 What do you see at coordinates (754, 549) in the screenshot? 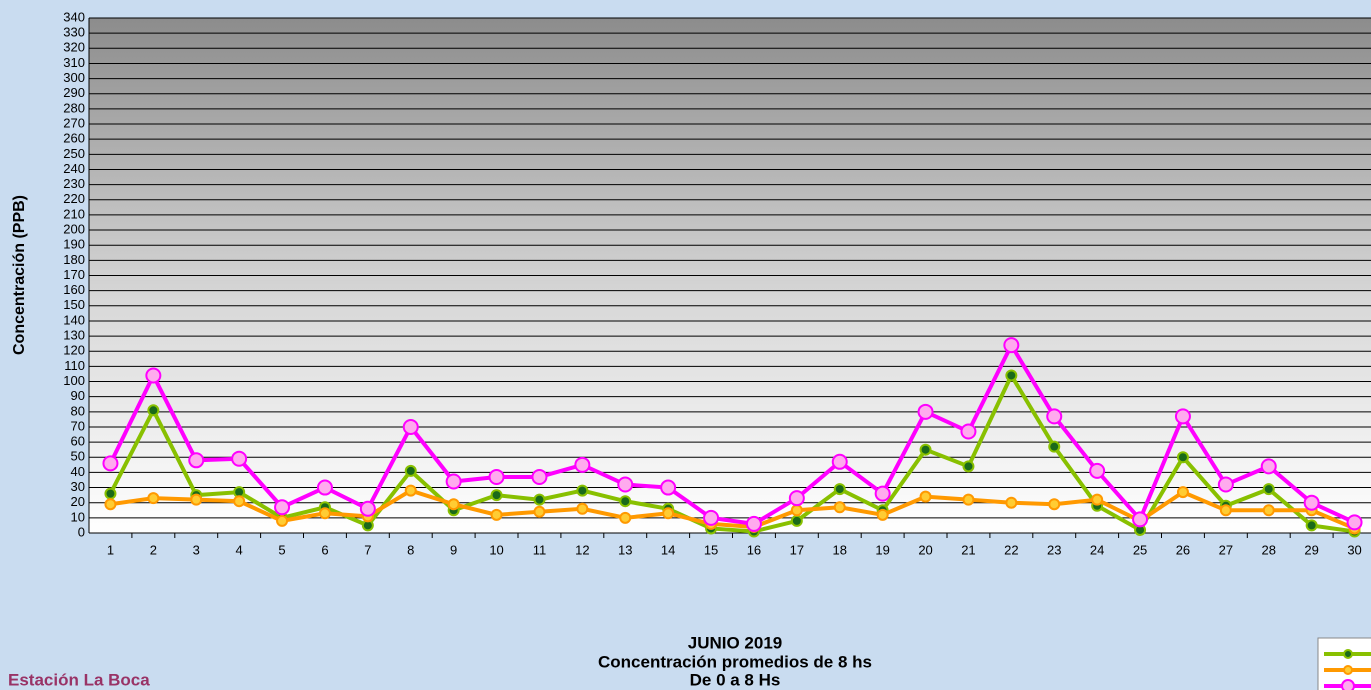
I see `x-tick-label: 16` at bounding box center [754, 549].